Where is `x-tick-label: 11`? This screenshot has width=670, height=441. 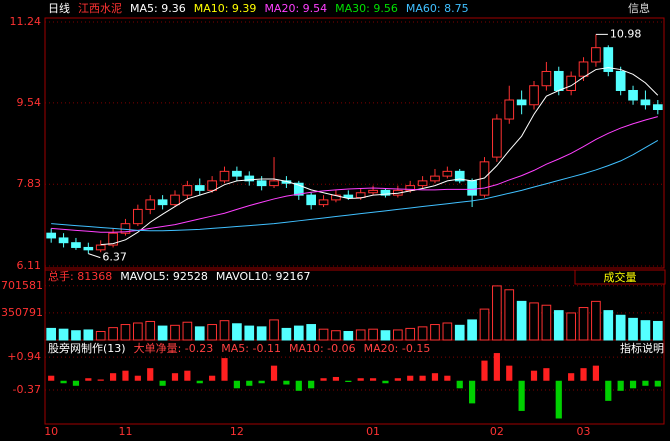 x-tick-label: 11 is located at coordinates (125, 431).